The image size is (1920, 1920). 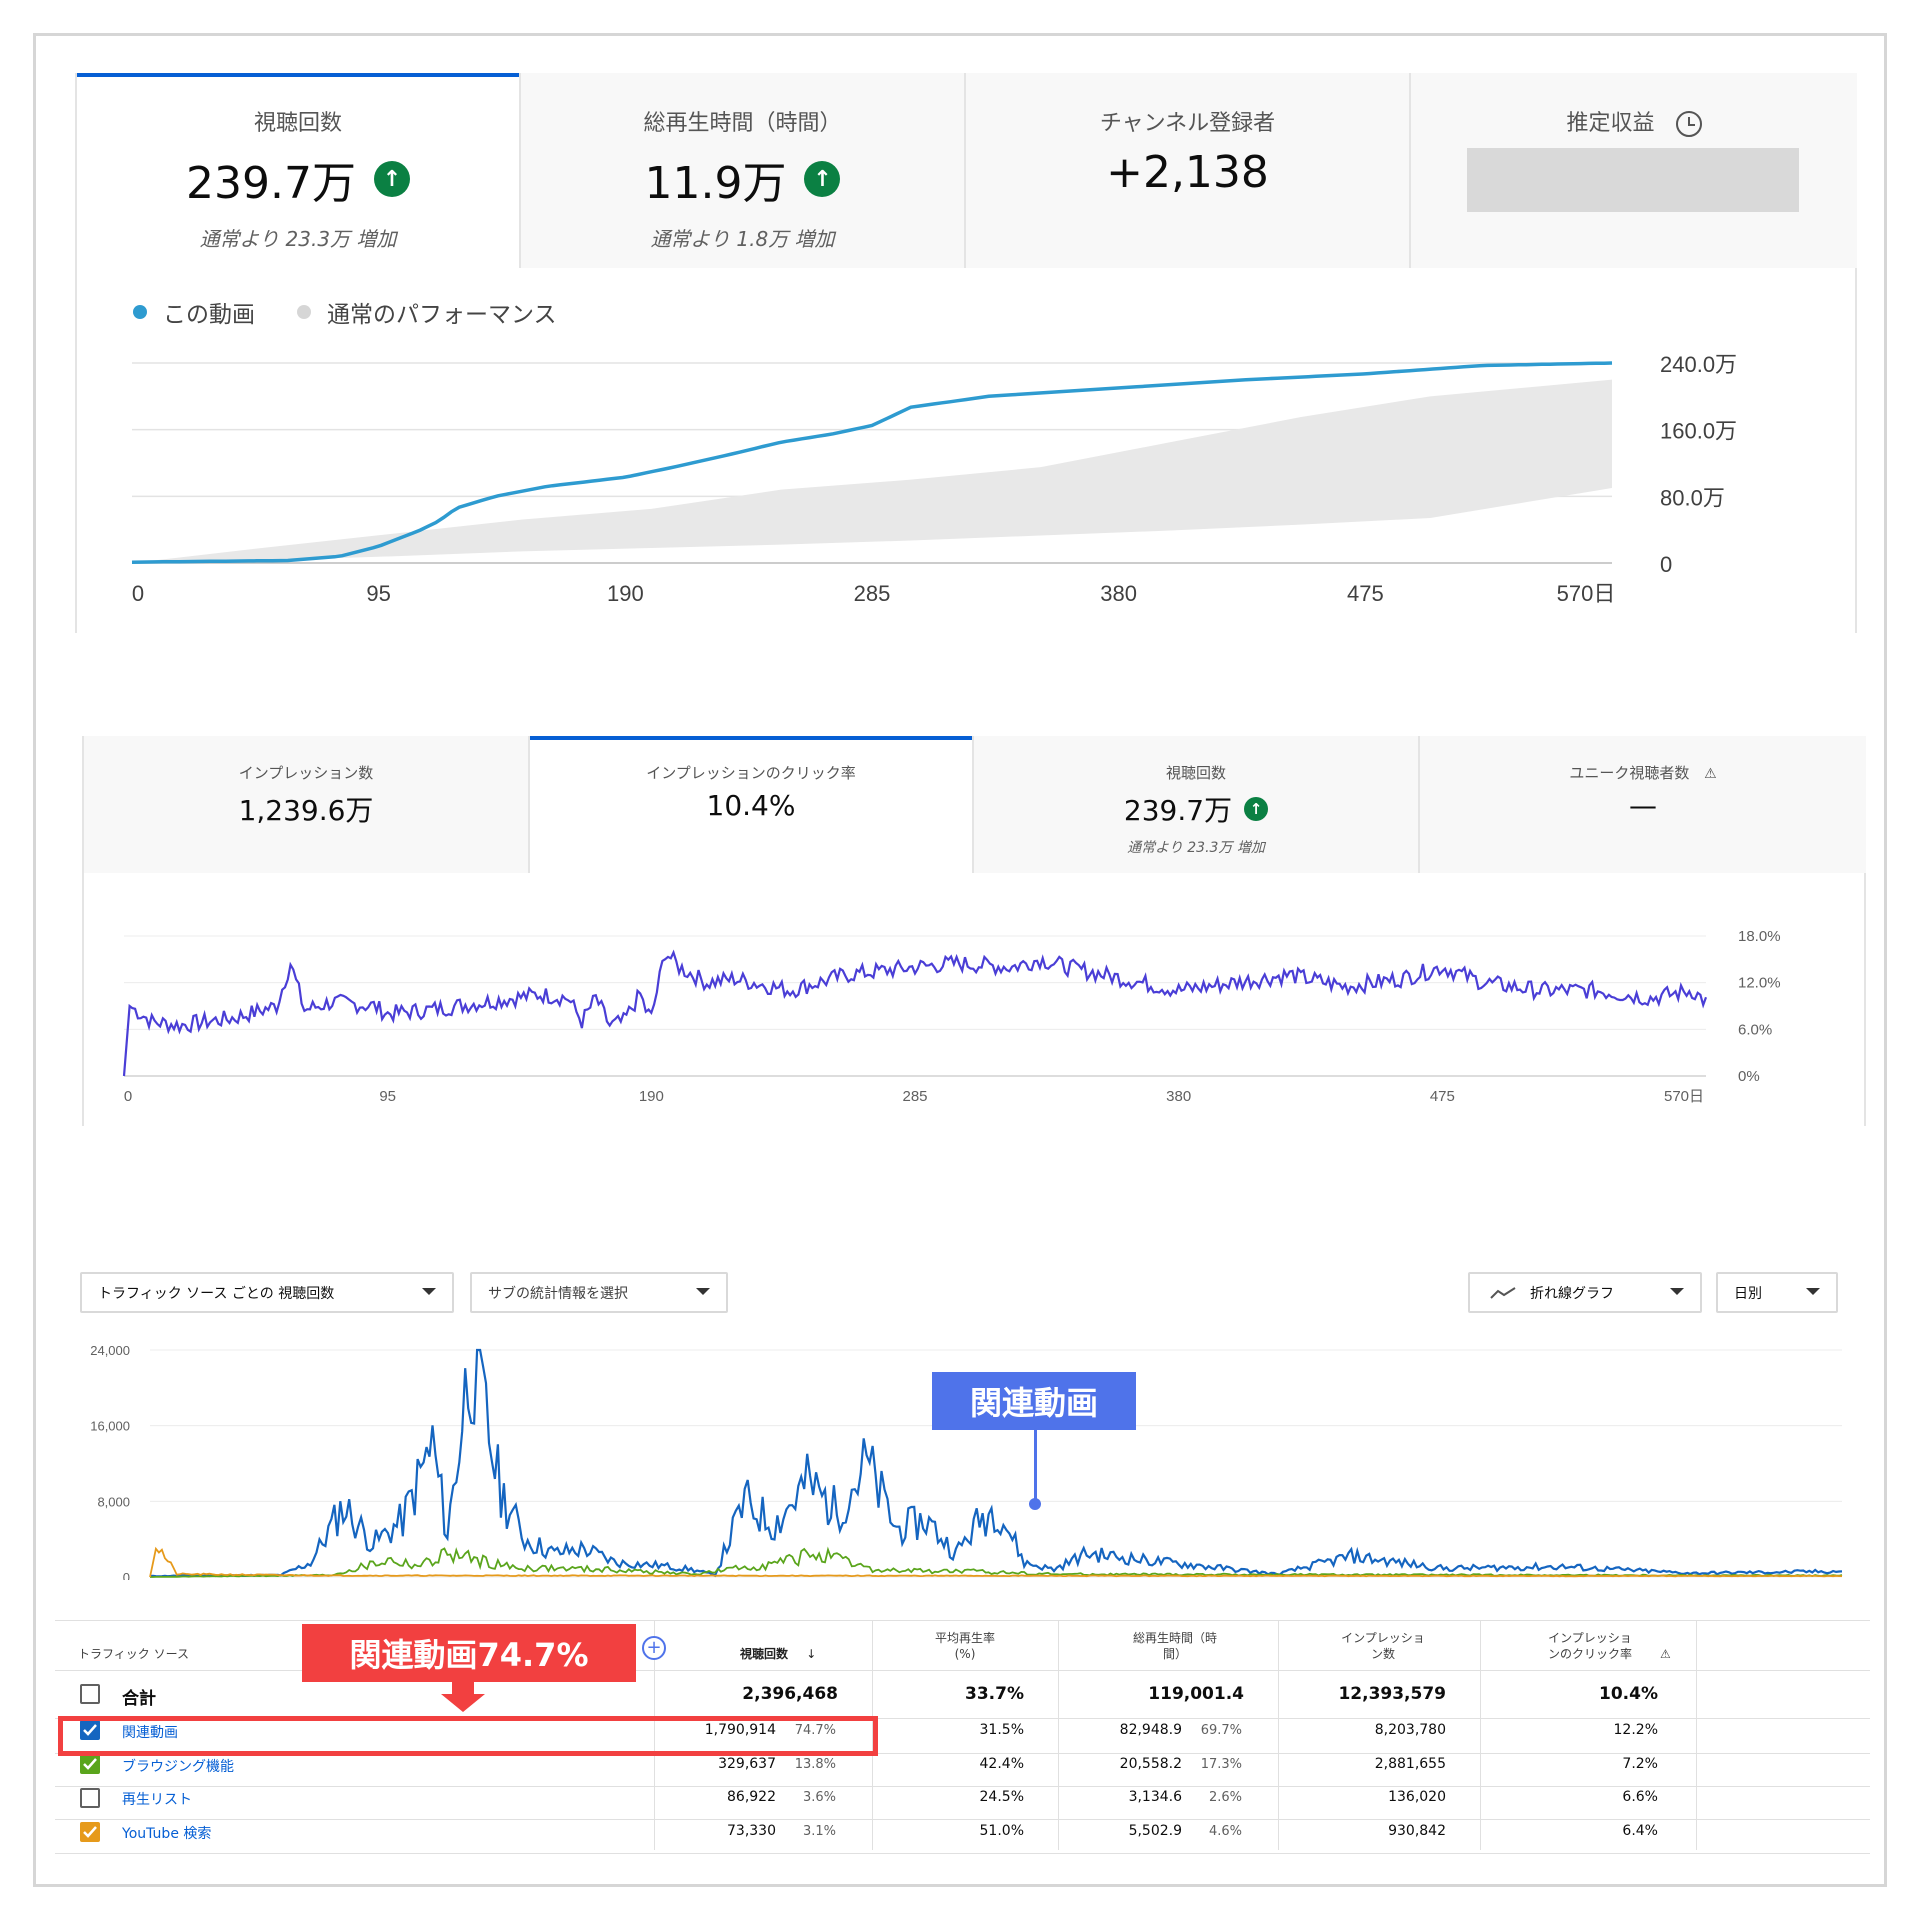 I want to click on y-tick-label: 6.0%, so click(x=1755, y=1029).